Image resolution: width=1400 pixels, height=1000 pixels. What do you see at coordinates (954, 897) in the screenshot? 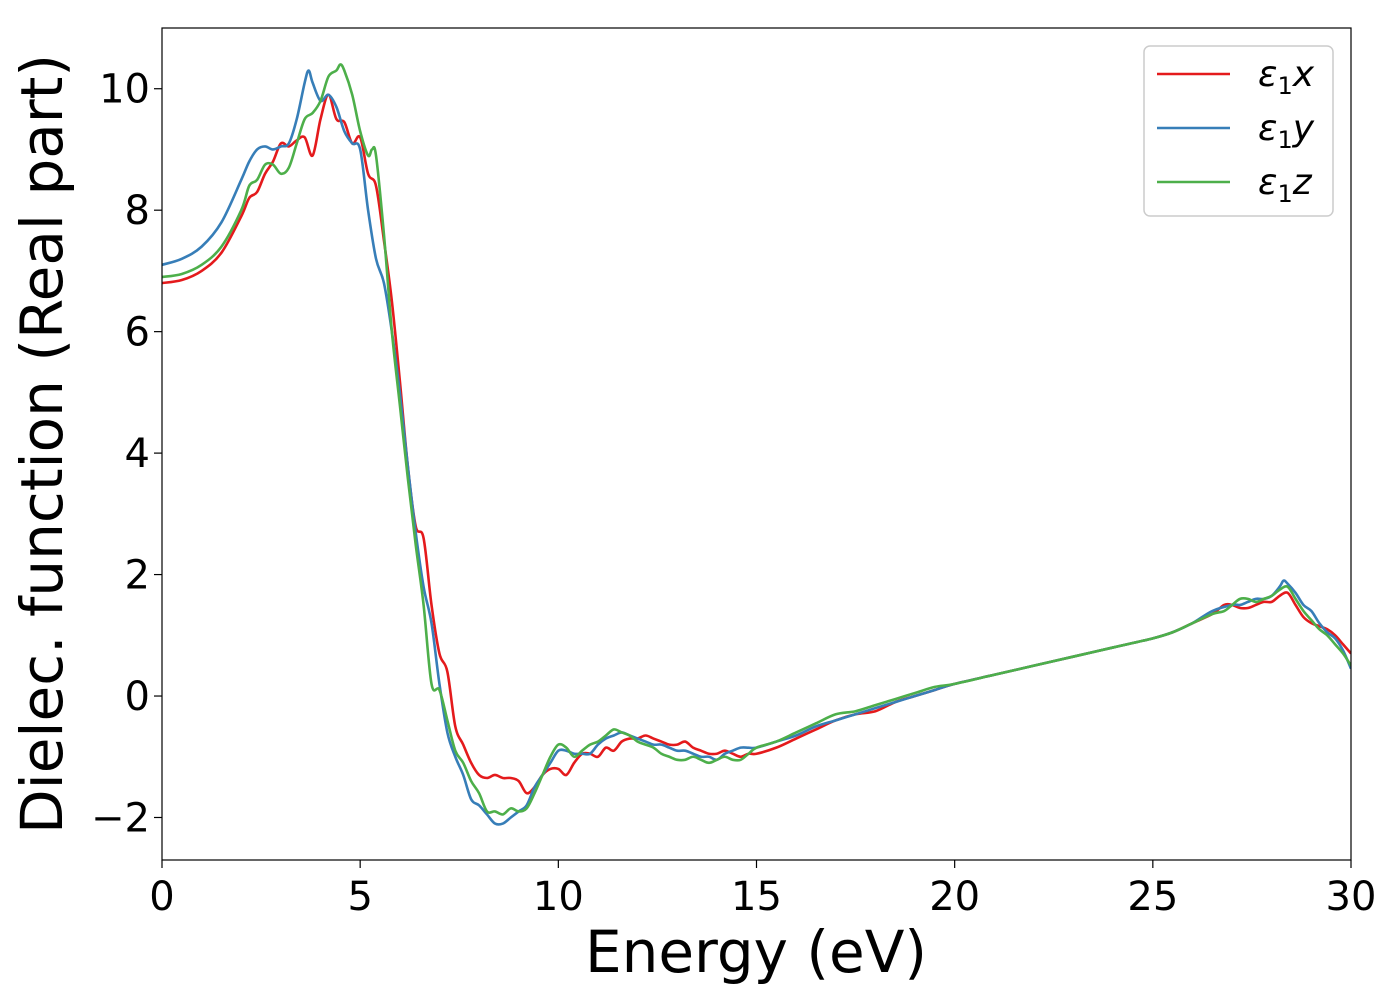
I see `x-tick-label: 20` at bounding box center [954, 897].